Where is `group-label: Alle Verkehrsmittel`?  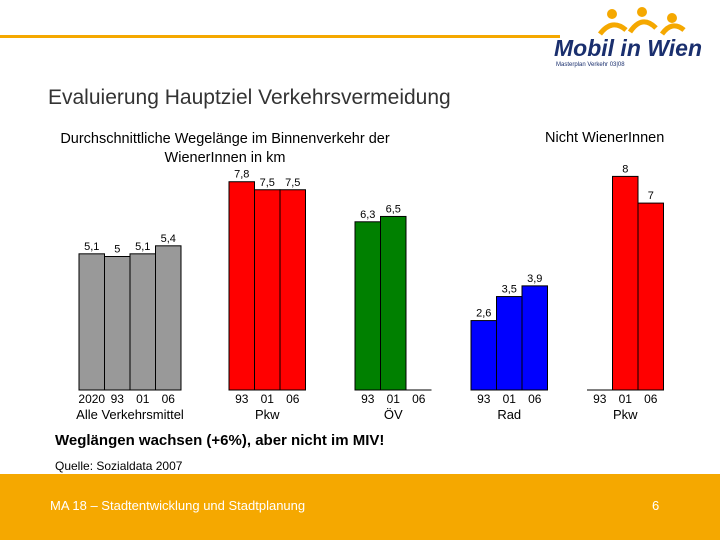 group-label: Alle Verkehrsmittel is located at coordinates (130, 414).